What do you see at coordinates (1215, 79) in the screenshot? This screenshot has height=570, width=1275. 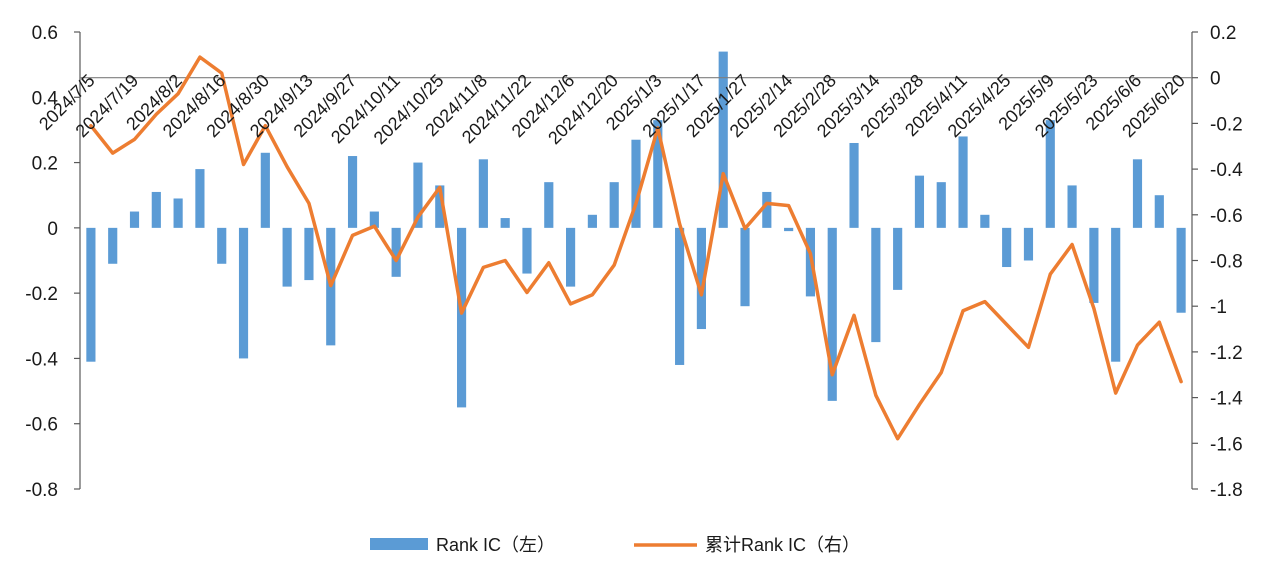 I see `y-right-tick-label: 0` at bounding box center [1215, 79].